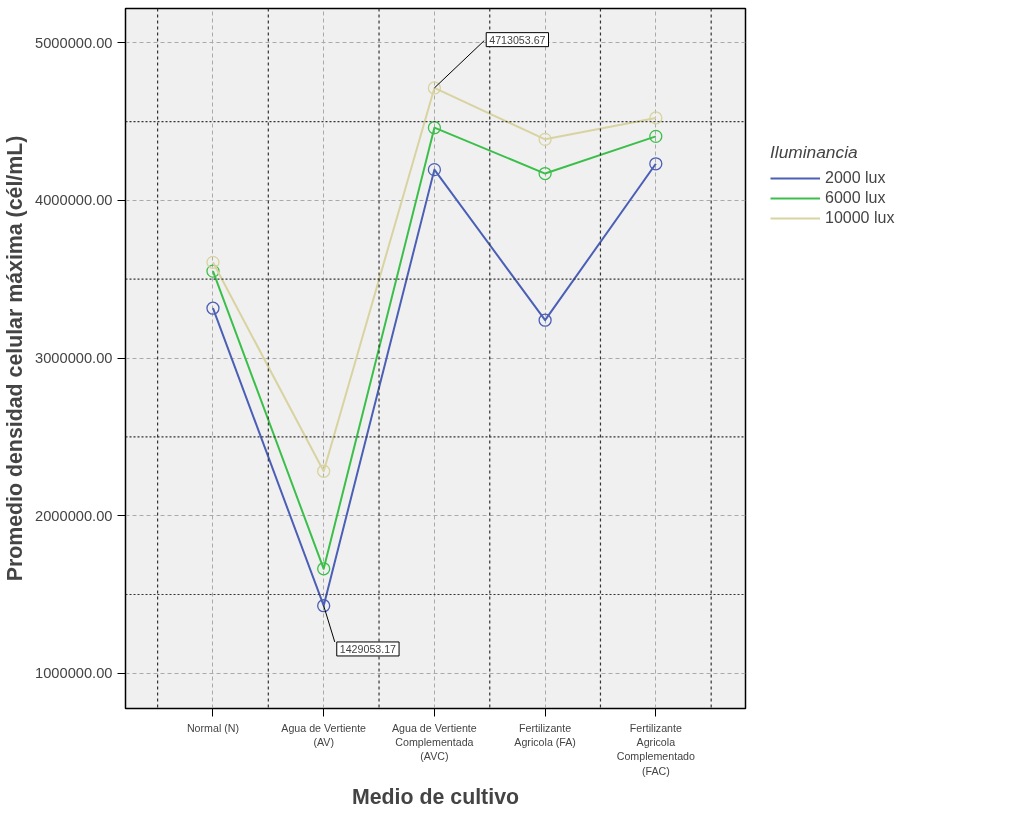  I want to click on x-tick-label: Fertilizante Agricola Complementado (FAC), so click(655, 749).